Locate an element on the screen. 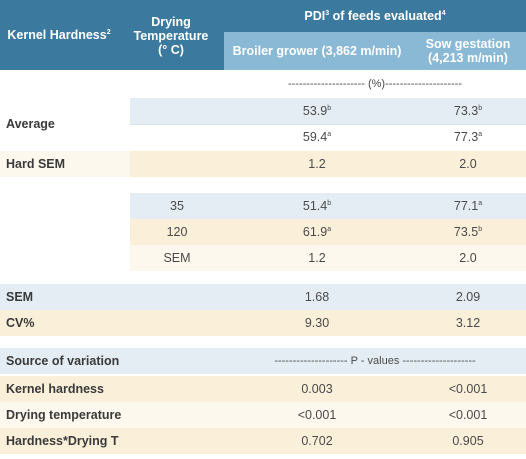  average-row-2: 59.4a 77.3a is located at coordinates (263, 137).